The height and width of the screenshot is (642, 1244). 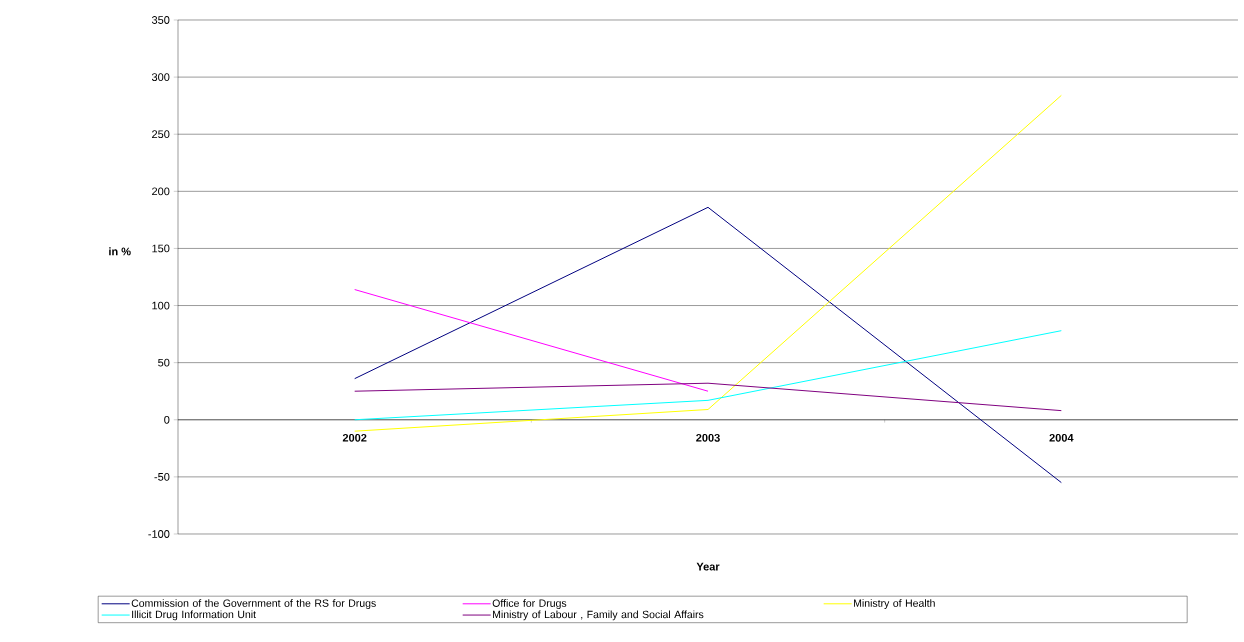 What do you see at coordinates (164, 362) in the screenshot?
I see `y-tick-label: 50` at bounding box center [164, 362].